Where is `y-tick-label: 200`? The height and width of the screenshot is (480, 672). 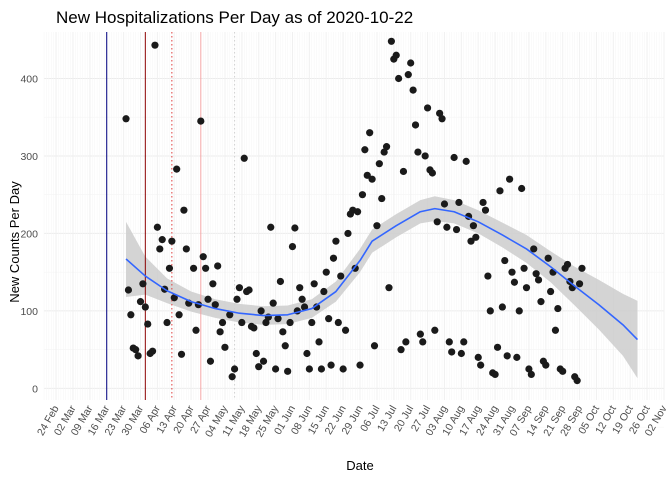 y-tick-label: 200 is located at coordinates (29, 234).